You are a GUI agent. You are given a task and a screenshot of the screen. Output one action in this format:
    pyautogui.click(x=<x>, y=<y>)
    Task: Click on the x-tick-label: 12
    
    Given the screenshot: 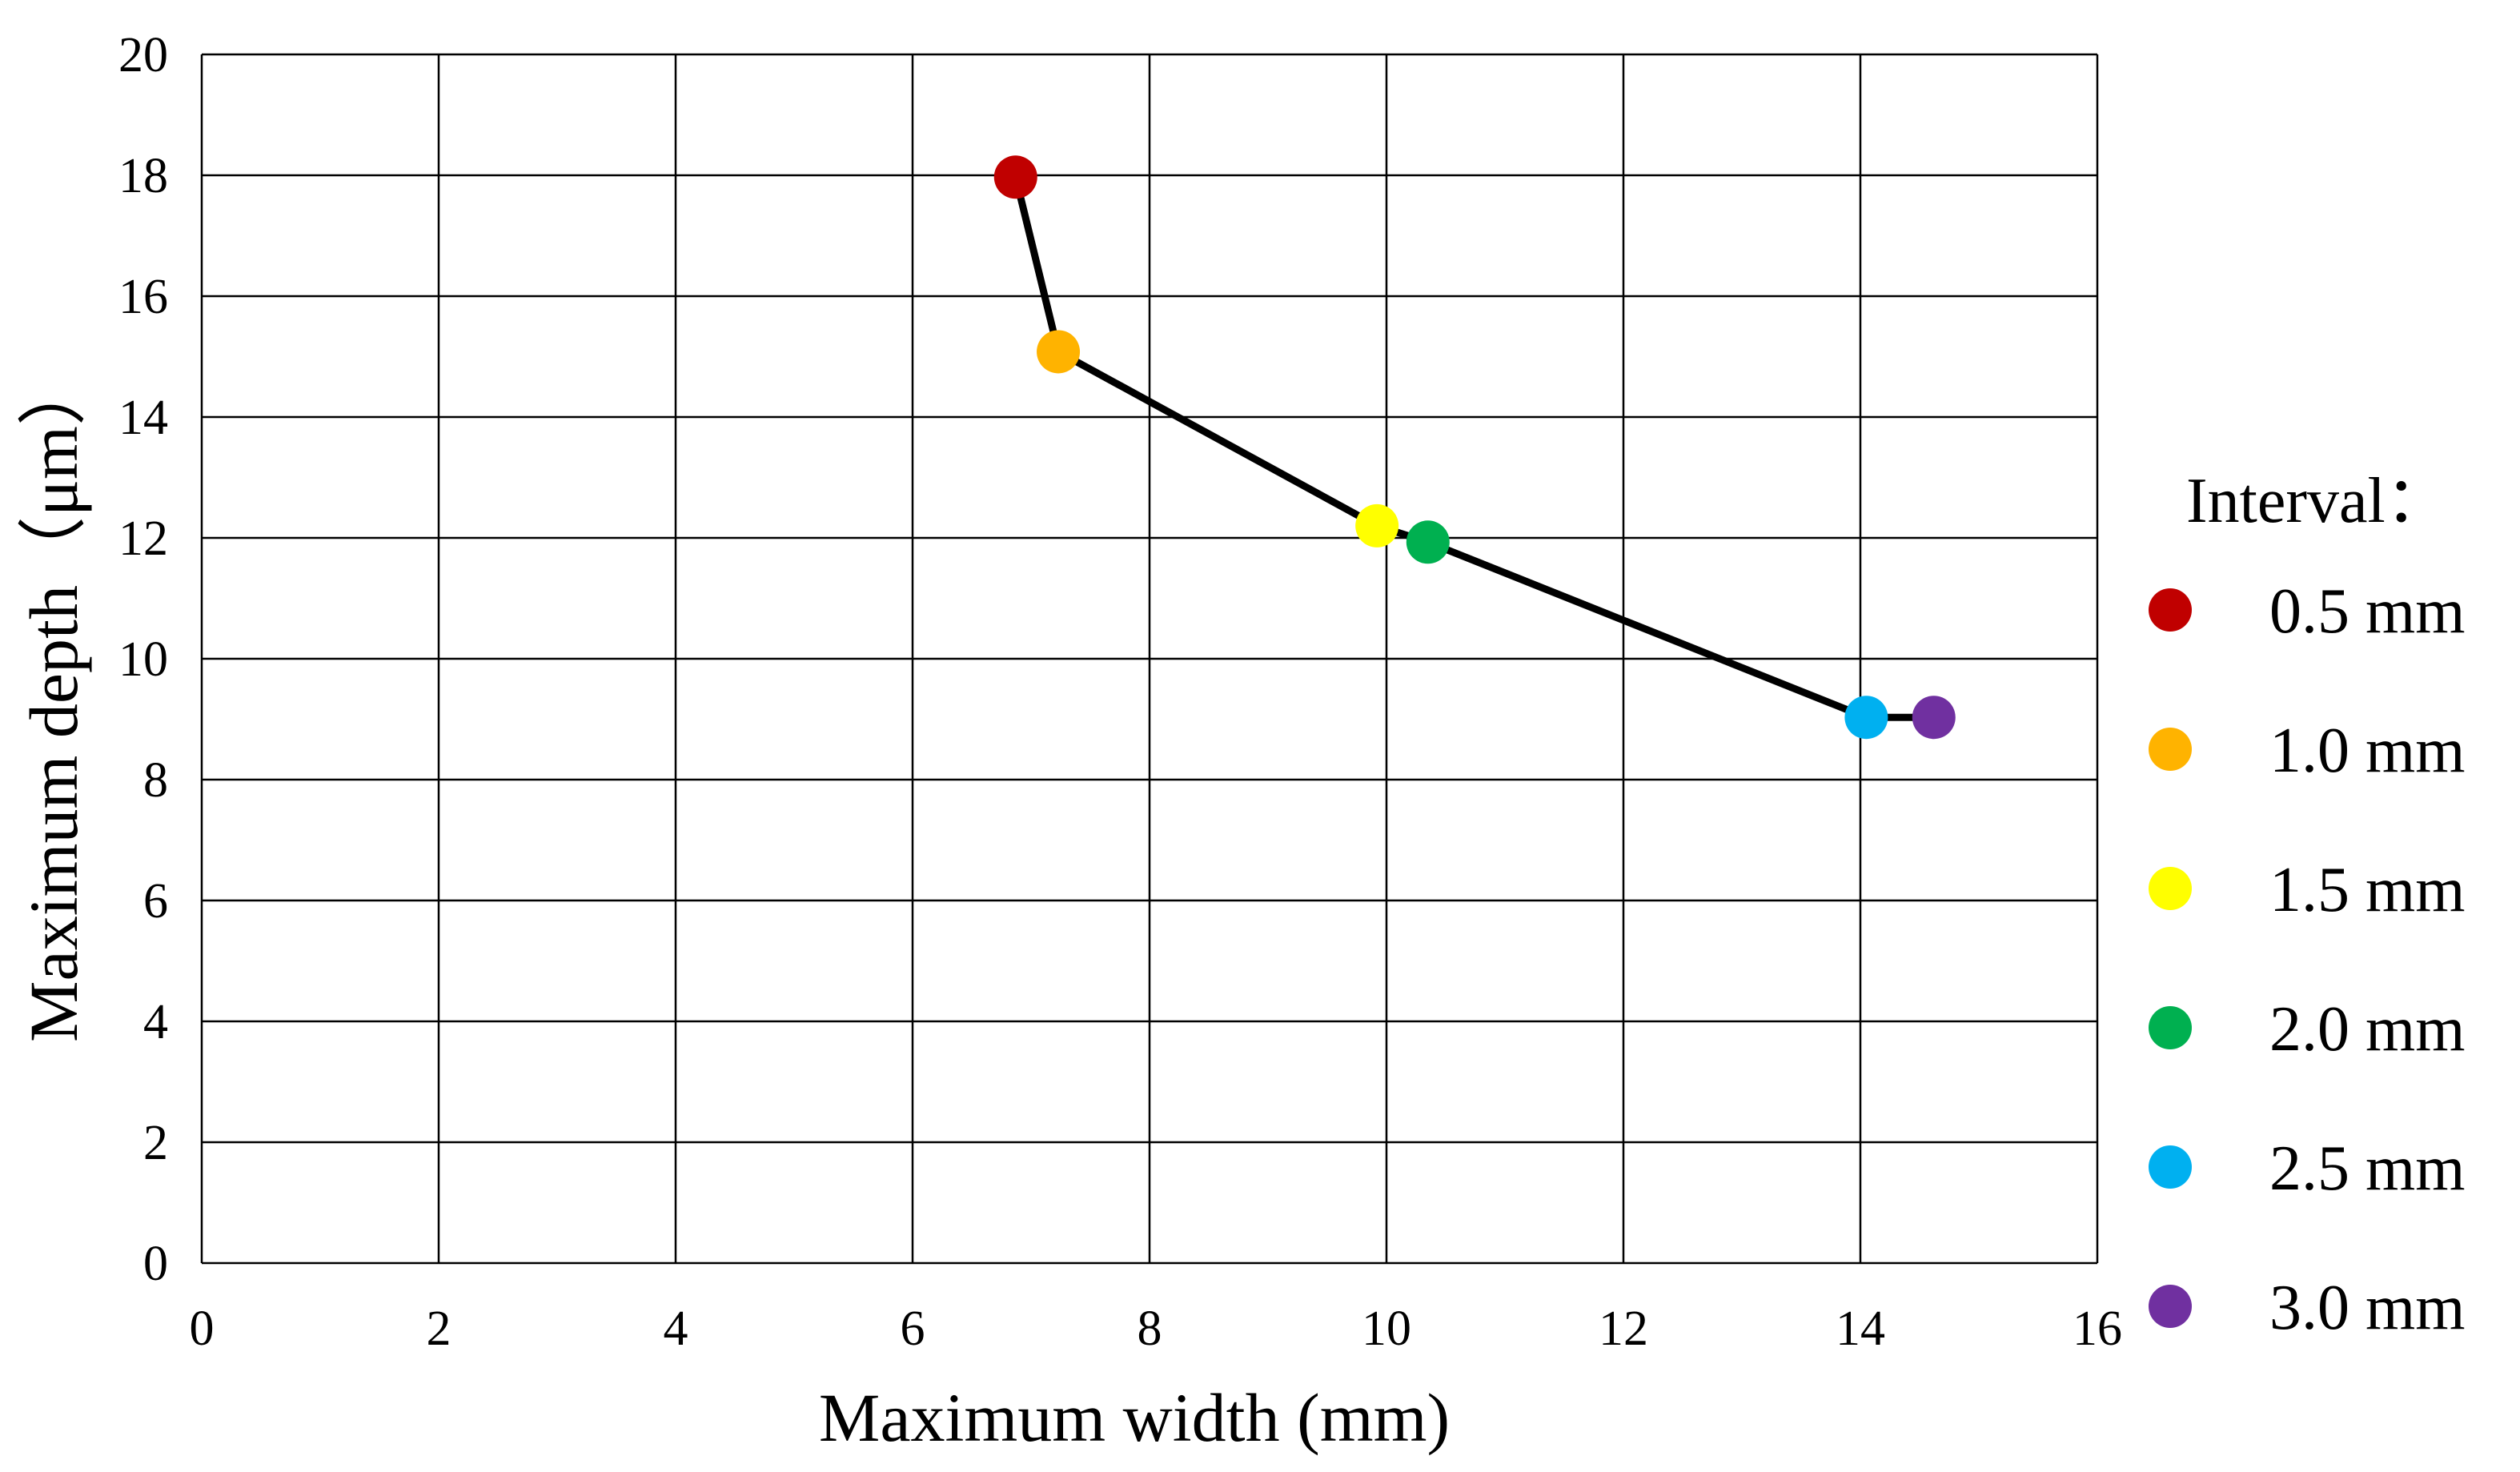 What is the action you would take?
    pyautogui.click(x=1624, y=1329)
    